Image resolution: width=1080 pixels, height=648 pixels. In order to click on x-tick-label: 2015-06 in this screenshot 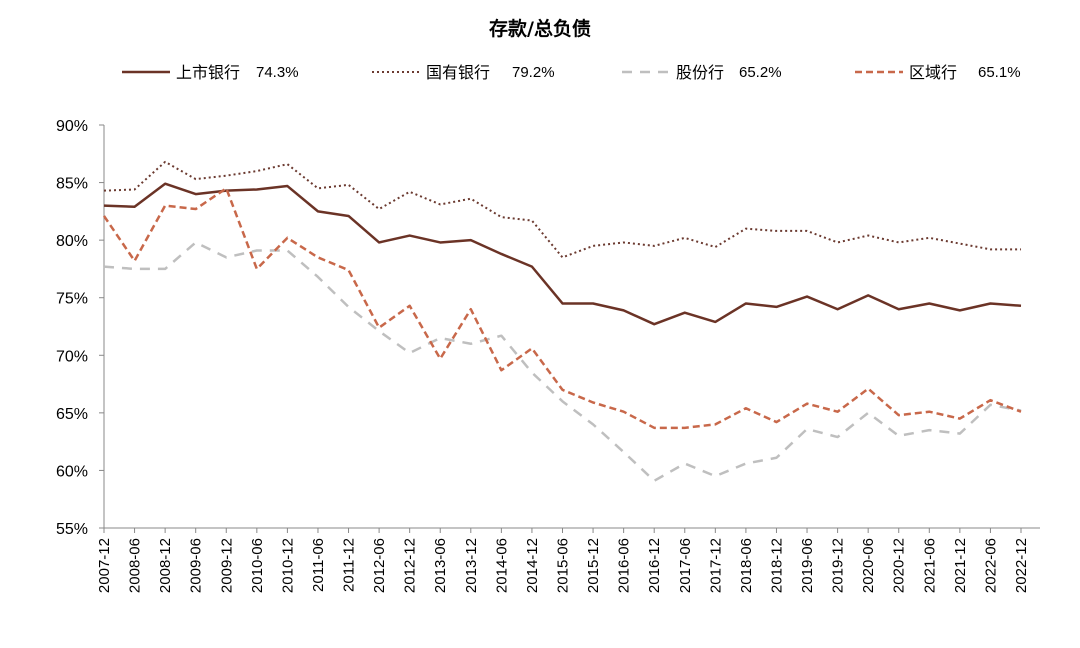, I will do `click(563, 565)`.